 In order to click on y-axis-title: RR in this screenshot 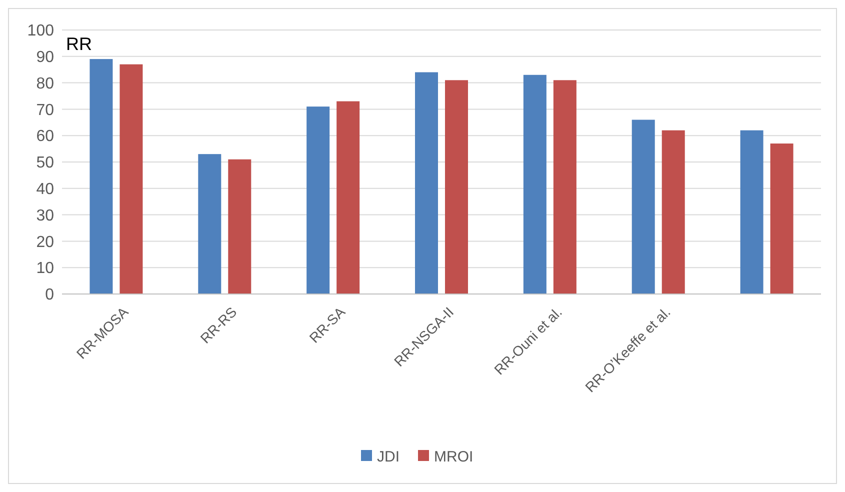, I will do `click(79, 44)`.